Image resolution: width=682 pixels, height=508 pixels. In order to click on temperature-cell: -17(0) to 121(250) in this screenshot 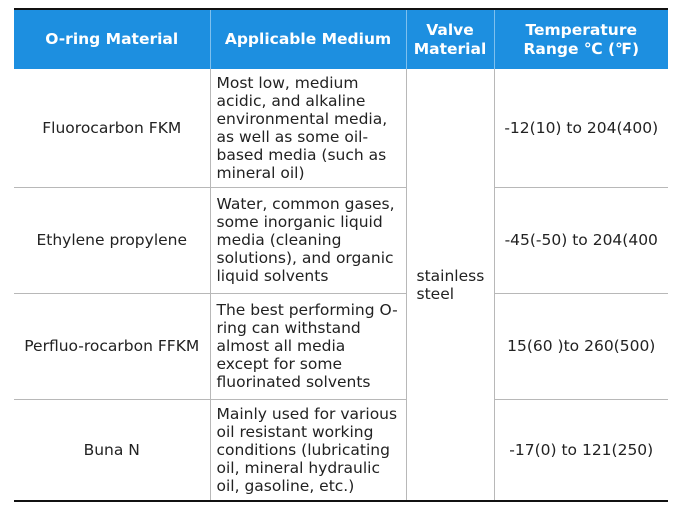, I will do `click(581, 450)`.